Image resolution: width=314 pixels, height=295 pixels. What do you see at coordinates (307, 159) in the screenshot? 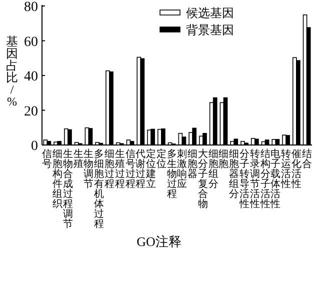
I see `x-tick-label: 结合` at bounding box center [307, 159].